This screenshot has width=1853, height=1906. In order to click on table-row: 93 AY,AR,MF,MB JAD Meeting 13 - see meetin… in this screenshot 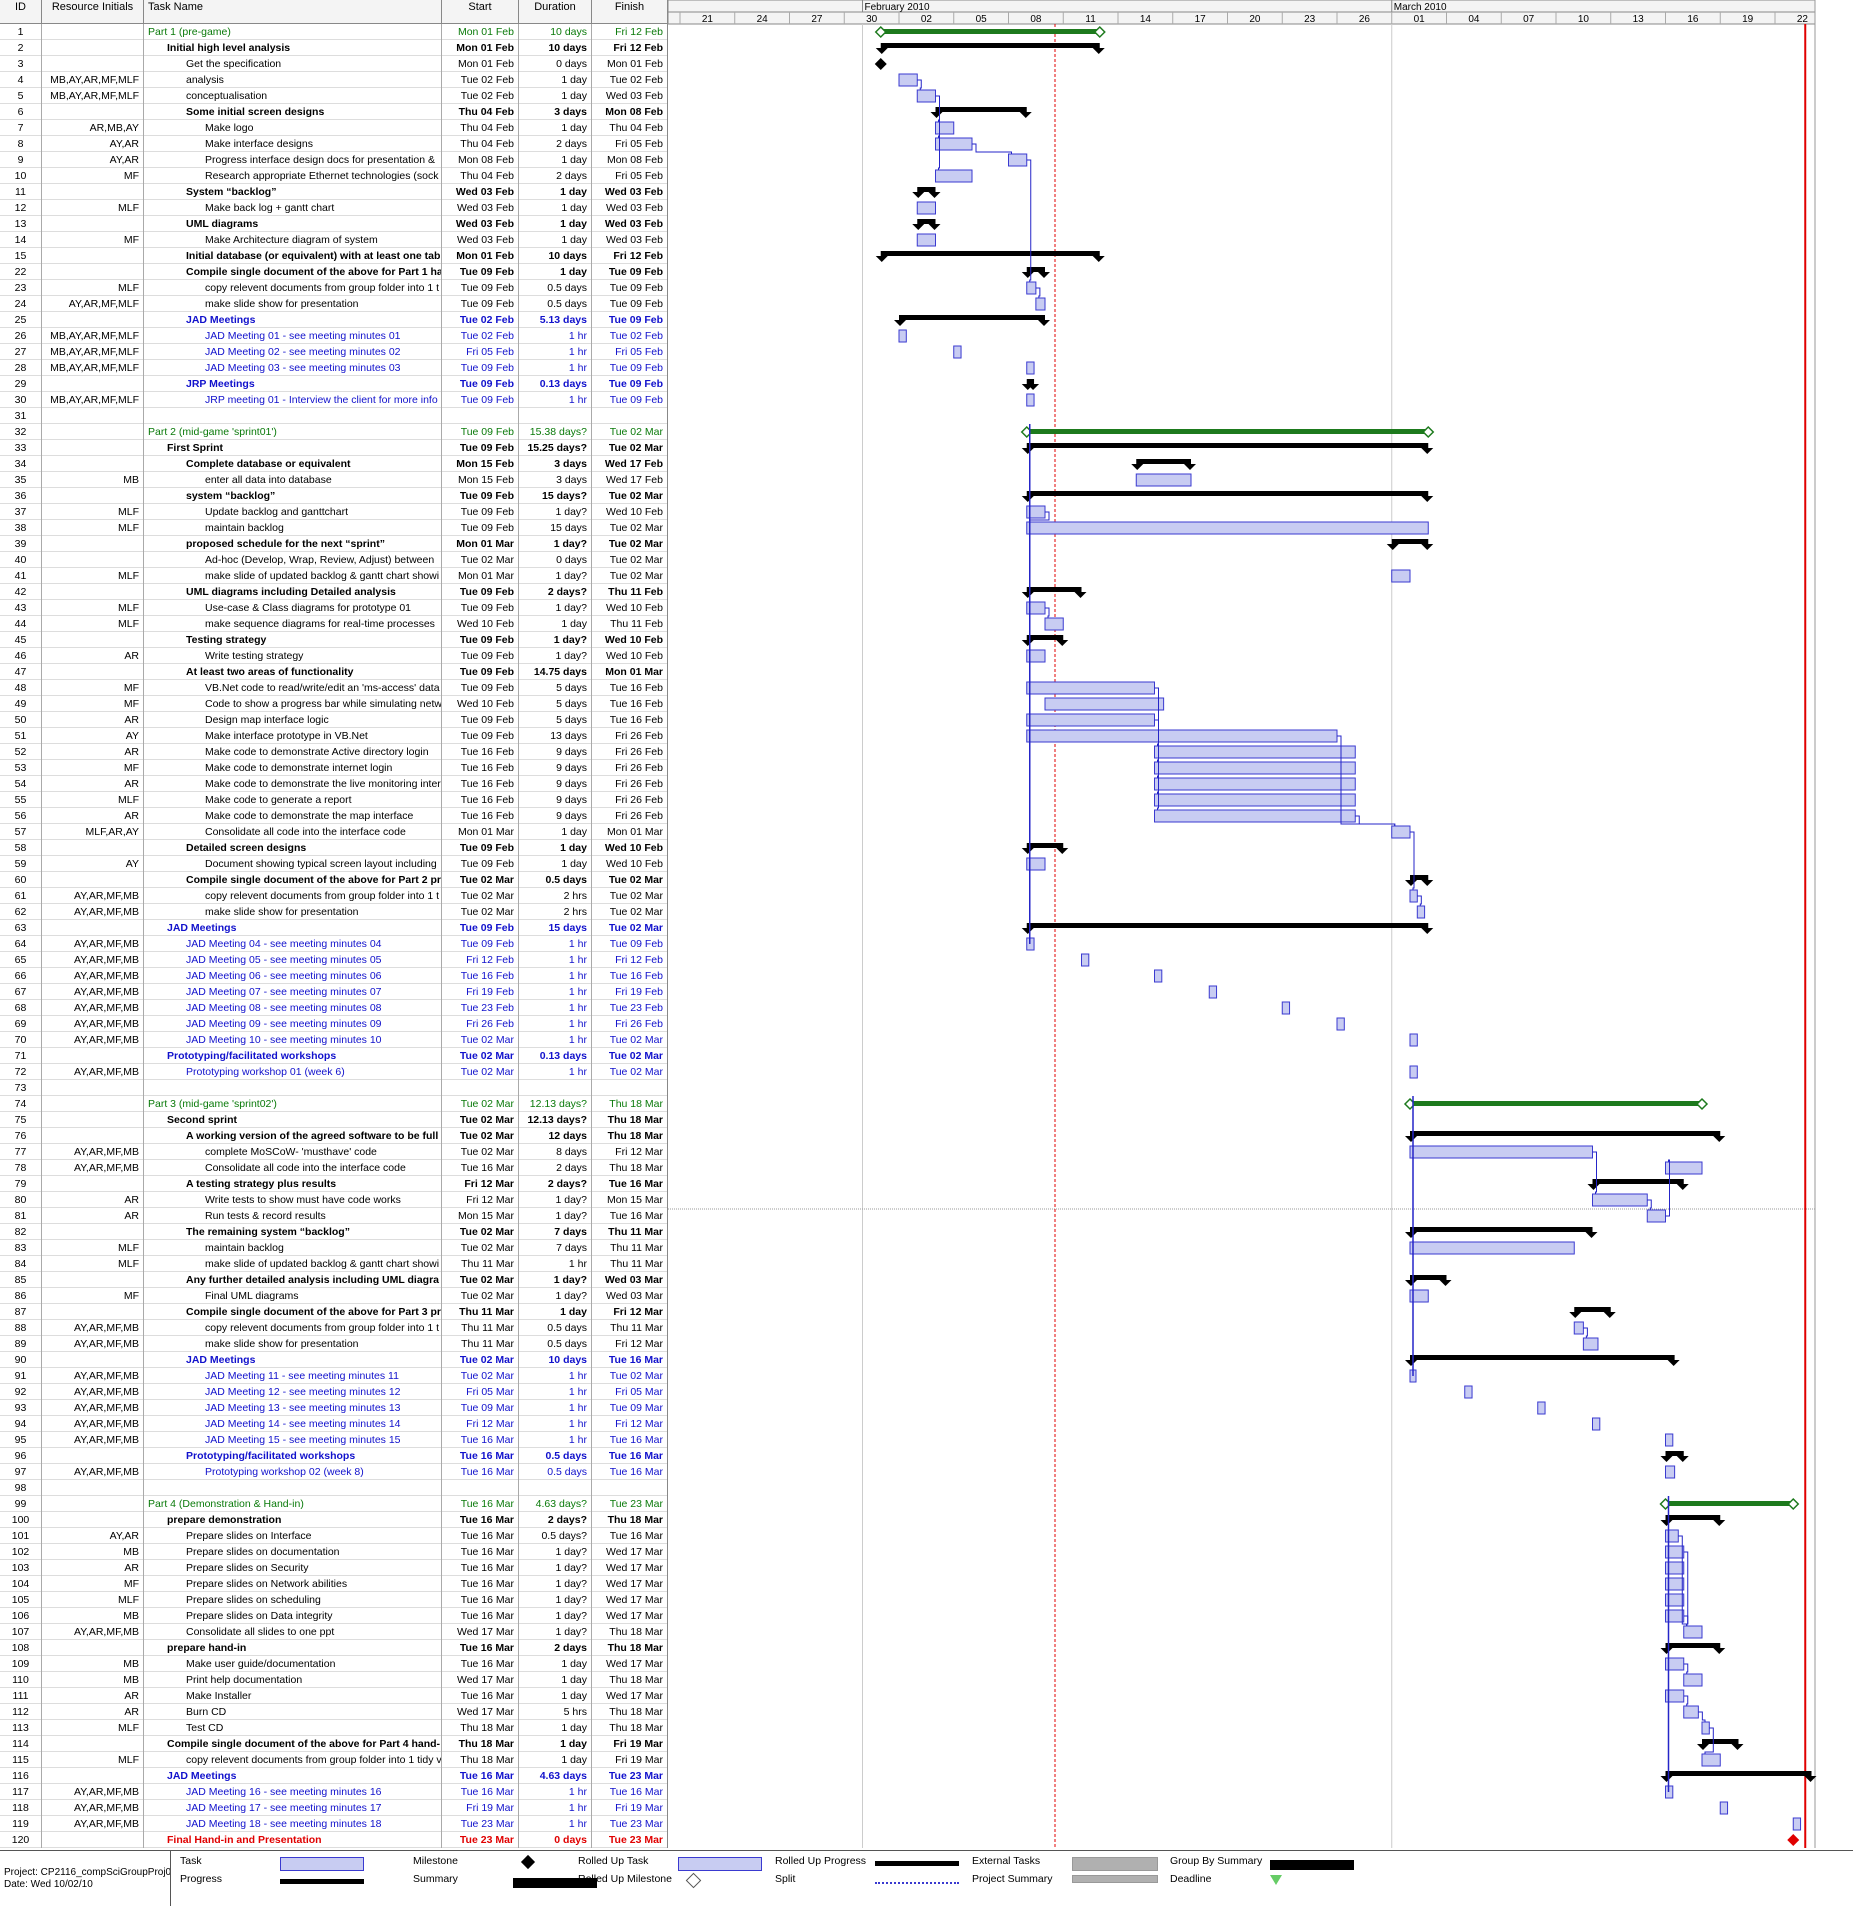, I will do `click(334, 1408)`.